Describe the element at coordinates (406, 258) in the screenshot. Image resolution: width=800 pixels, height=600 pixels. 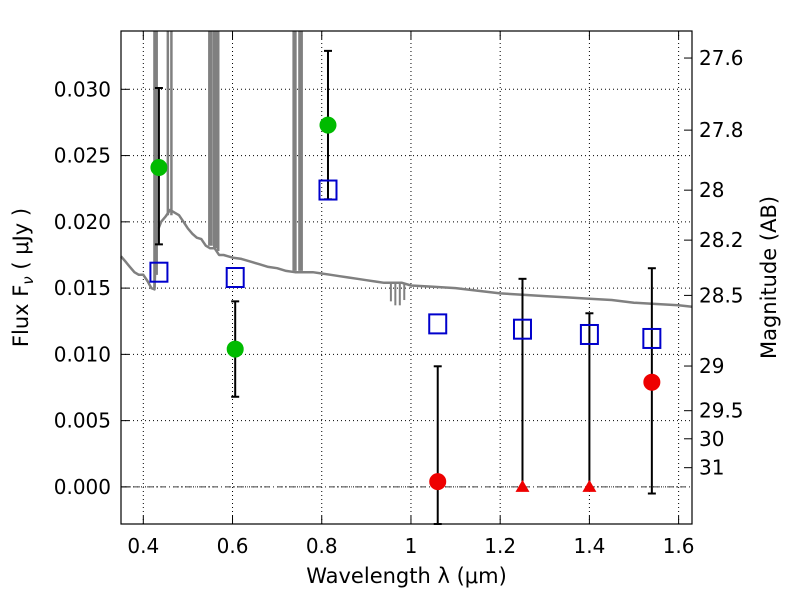
I see `template-continuum` at that location.